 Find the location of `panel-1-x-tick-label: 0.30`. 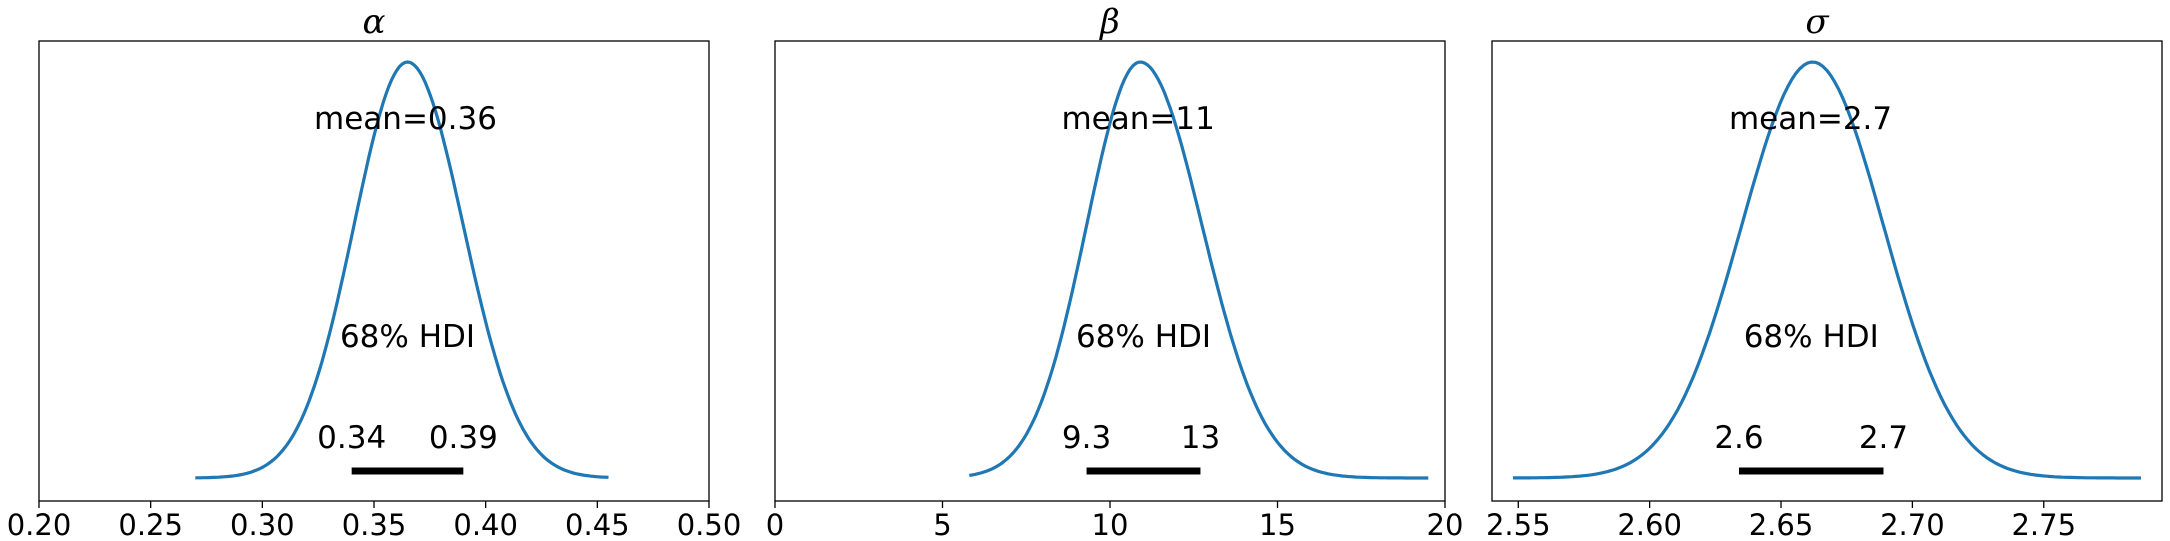

panel-1-x-tick-label: 0.30 is located at coordinates (262, 524).